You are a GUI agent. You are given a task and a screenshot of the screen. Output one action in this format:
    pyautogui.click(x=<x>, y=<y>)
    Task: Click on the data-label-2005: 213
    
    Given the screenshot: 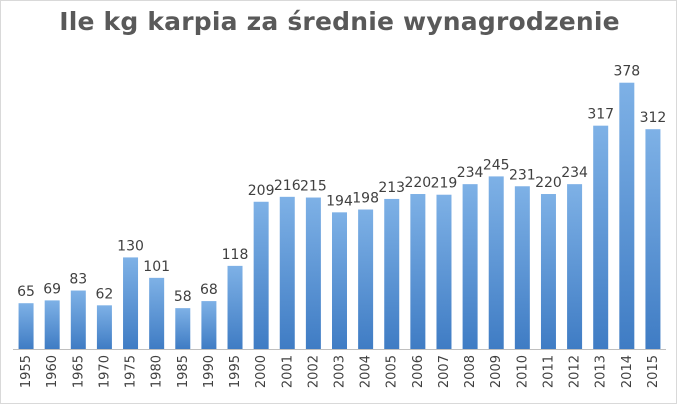 What is the action you would take?
    pyautogui.click(x=391, y=188)
    